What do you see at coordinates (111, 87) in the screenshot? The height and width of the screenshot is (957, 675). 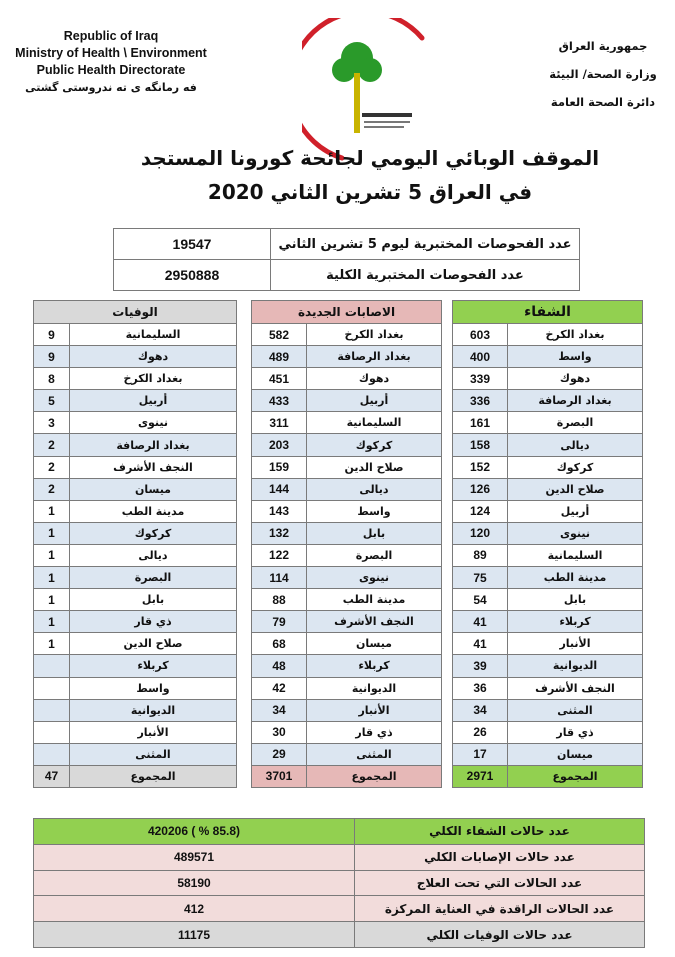 I see `letterhead-line: فه رمانگه ی ته ندروستی گشتی` at bounding box center [111, 87].